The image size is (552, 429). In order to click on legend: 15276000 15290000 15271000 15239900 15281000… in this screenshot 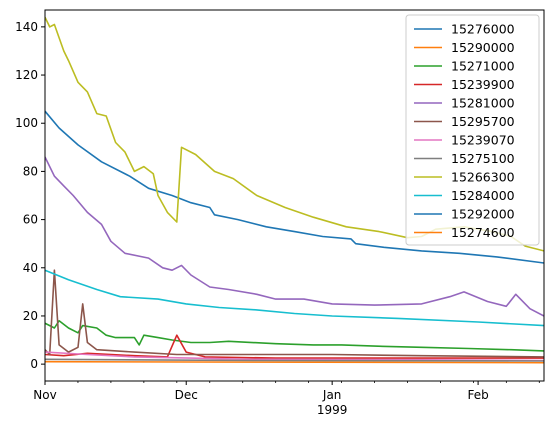, I will do `click(472, 130)`.